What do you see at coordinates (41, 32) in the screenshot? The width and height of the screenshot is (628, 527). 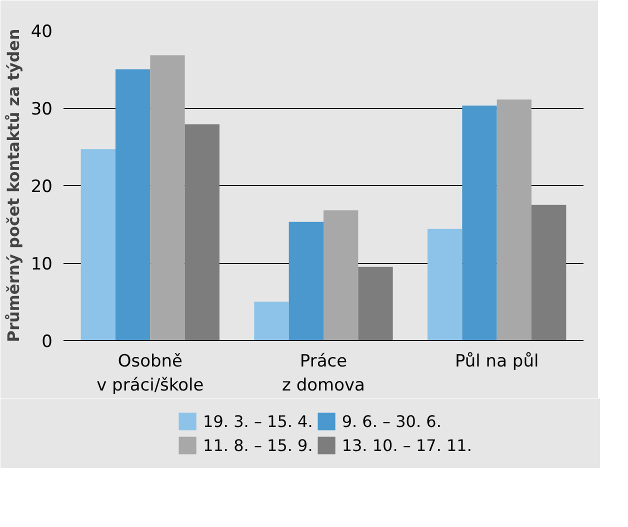 I see `y-tick-label: 40` at bounding box center [41, 32].